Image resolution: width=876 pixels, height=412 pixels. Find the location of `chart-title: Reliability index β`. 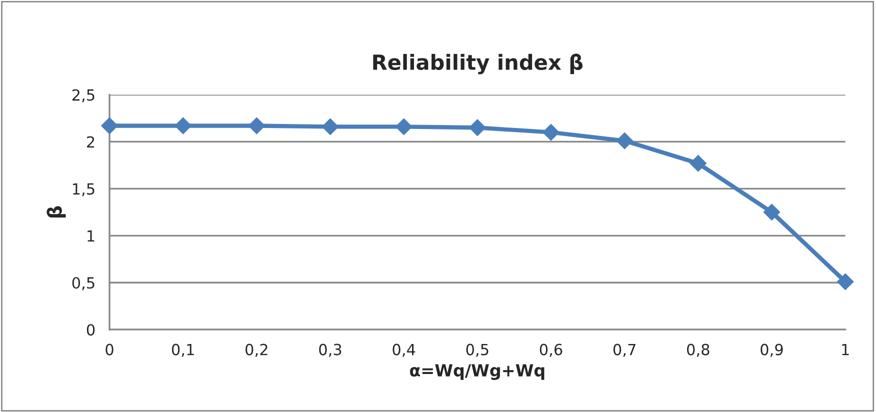

chart-title: Reliability index β is located at coordinates (478, 64).